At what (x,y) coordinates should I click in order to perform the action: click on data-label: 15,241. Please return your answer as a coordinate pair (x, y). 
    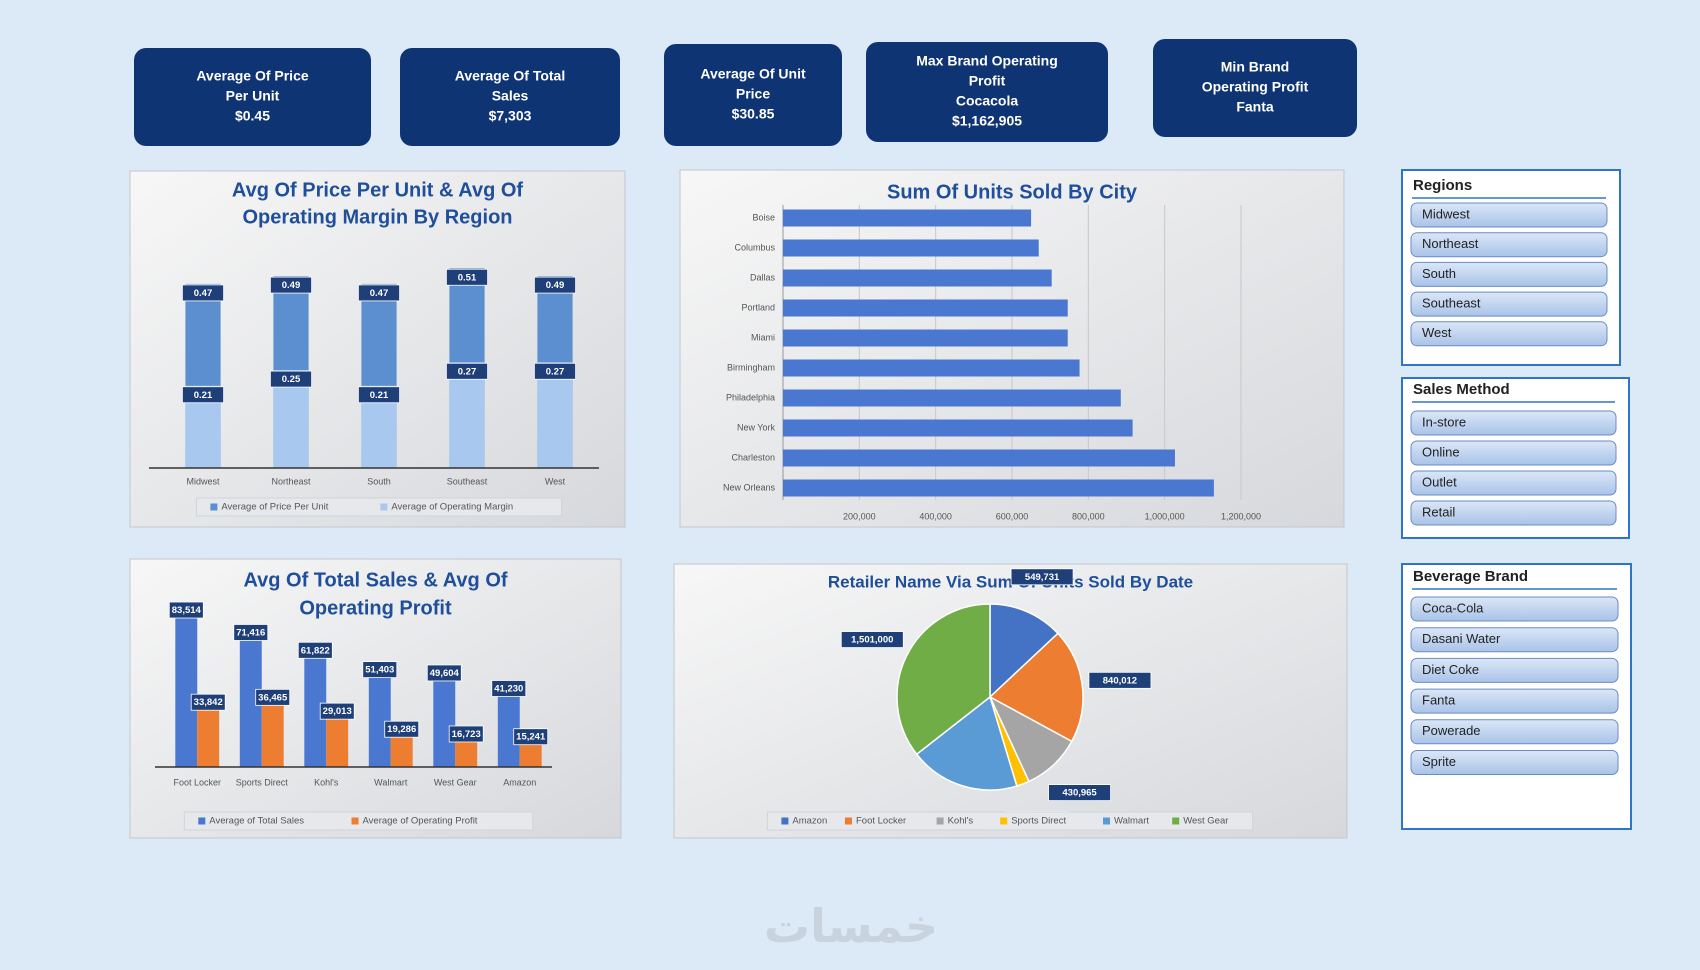
    Looking at the image, I should click on (531, 737).